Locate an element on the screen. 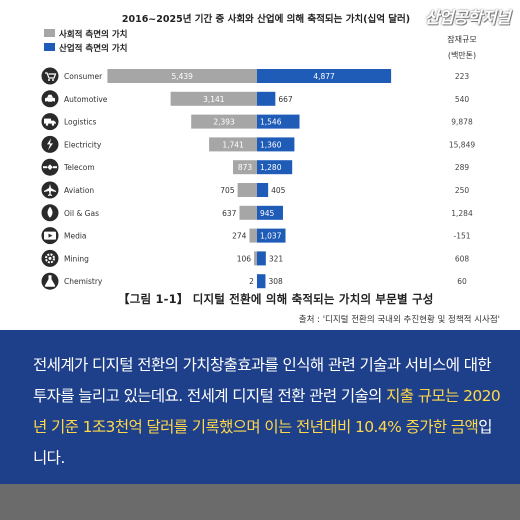  right-value: 60 is located at coordinates (462, 281).